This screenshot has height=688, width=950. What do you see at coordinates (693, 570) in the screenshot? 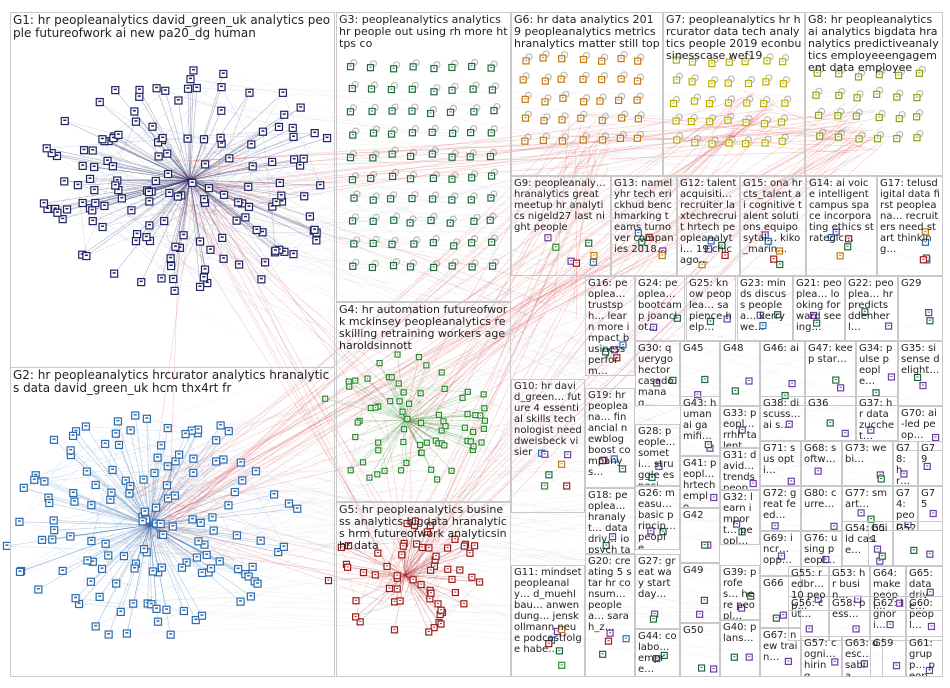
I see `group-label: G49` at bounding box center [693, 570].